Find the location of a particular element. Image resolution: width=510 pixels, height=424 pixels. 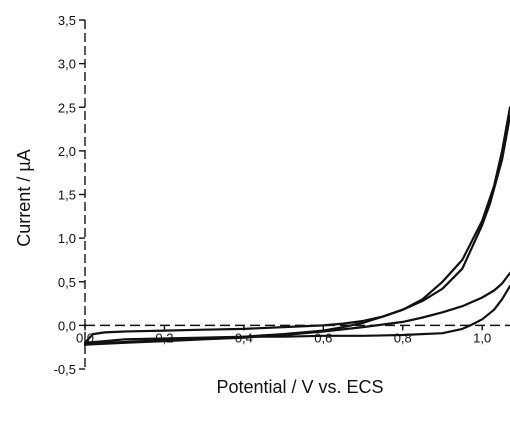

x-tick-label: 0,8 is located at coordinates (403, 337).